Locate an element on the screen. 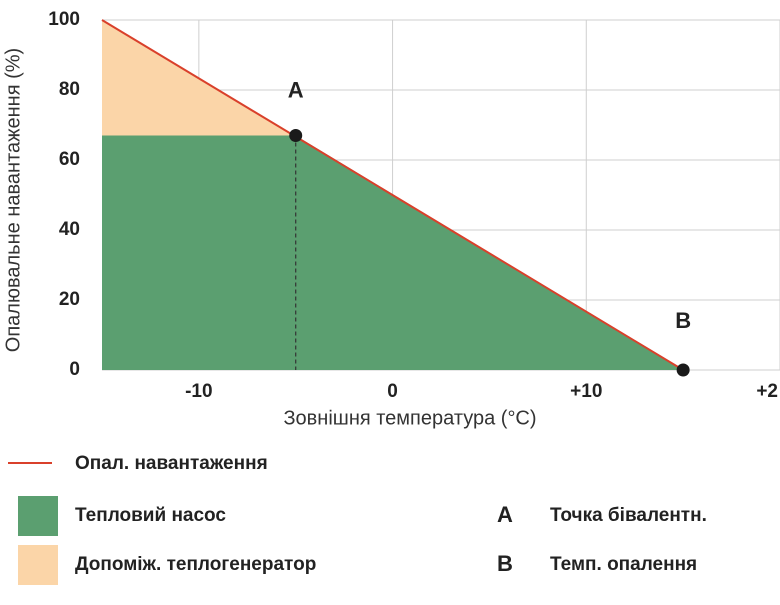 Image resolution: width=780 pixels, height=605 pixels. point-label: A is located at coordinates (296, 89).